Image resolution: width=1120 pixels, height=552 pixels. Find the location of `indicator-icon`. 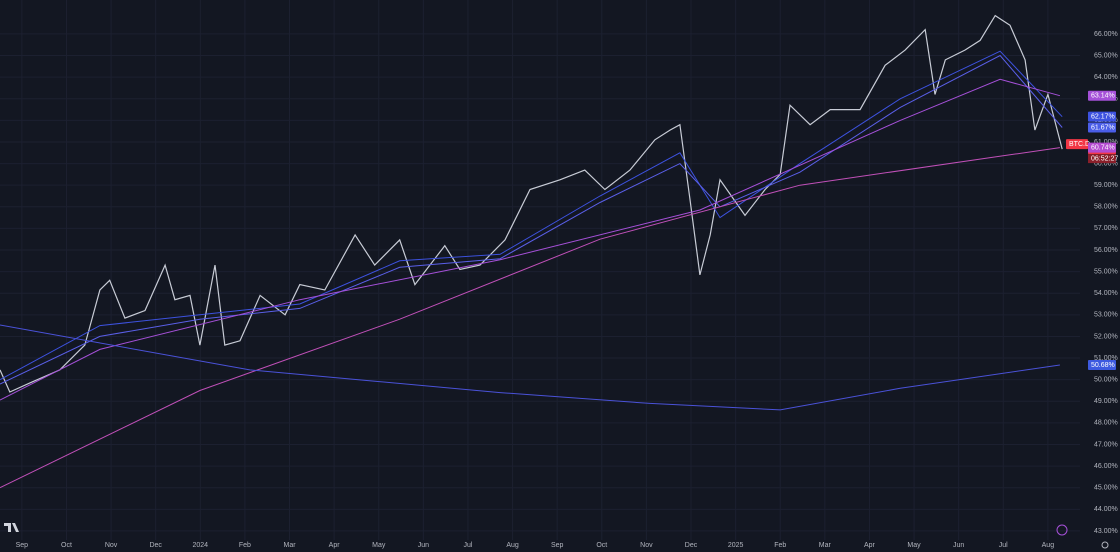

indicator-icon is located at coordinates (1062, 530).